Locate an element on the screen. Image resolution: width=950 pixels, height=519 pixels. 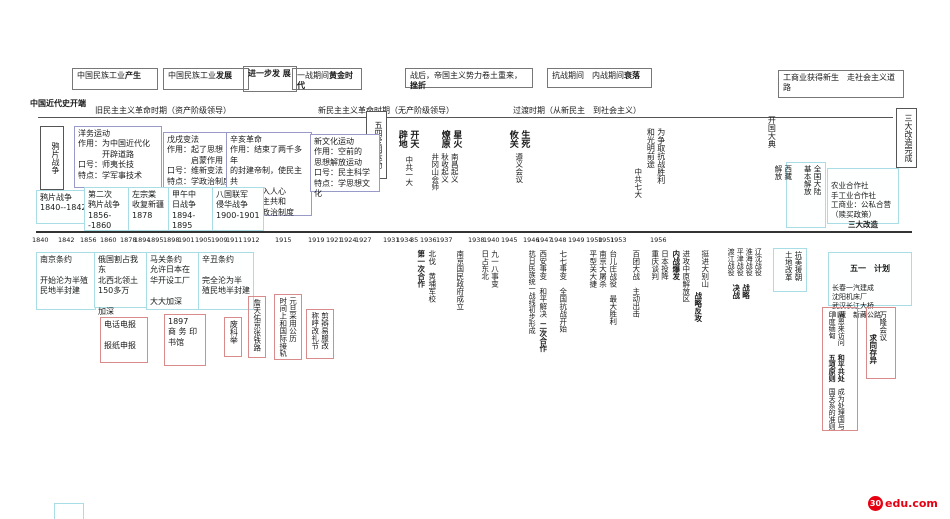
principles-norm: 成为处理国与 国关系的准则 is located at coordinates (837, 409).